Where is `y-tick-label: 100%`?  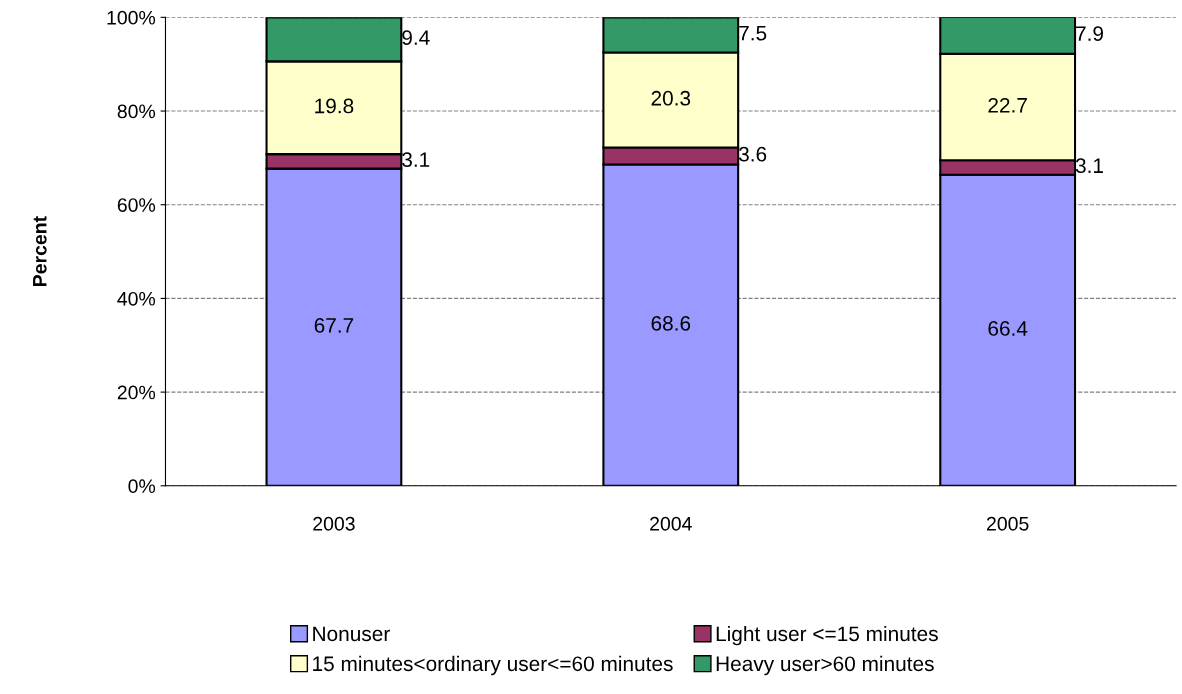 y-tick-label: 100% is located at coordinates (131, 17).